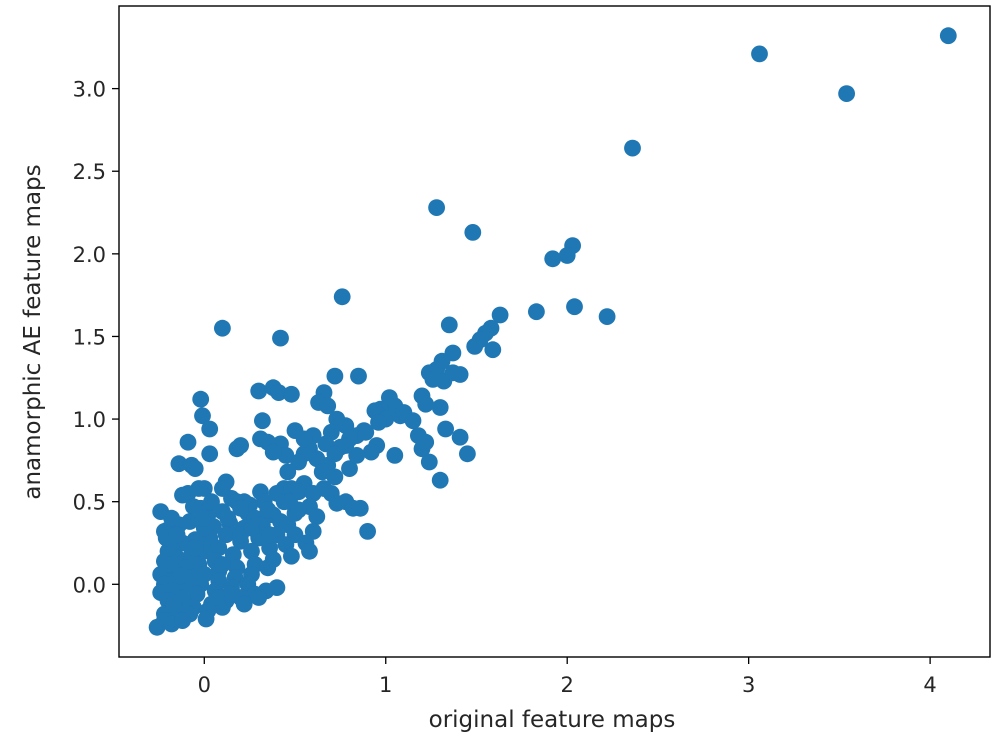  Describe the element at coordinates (204, 685) in the screenshot. I see `x-tick-label: 0` at that location.